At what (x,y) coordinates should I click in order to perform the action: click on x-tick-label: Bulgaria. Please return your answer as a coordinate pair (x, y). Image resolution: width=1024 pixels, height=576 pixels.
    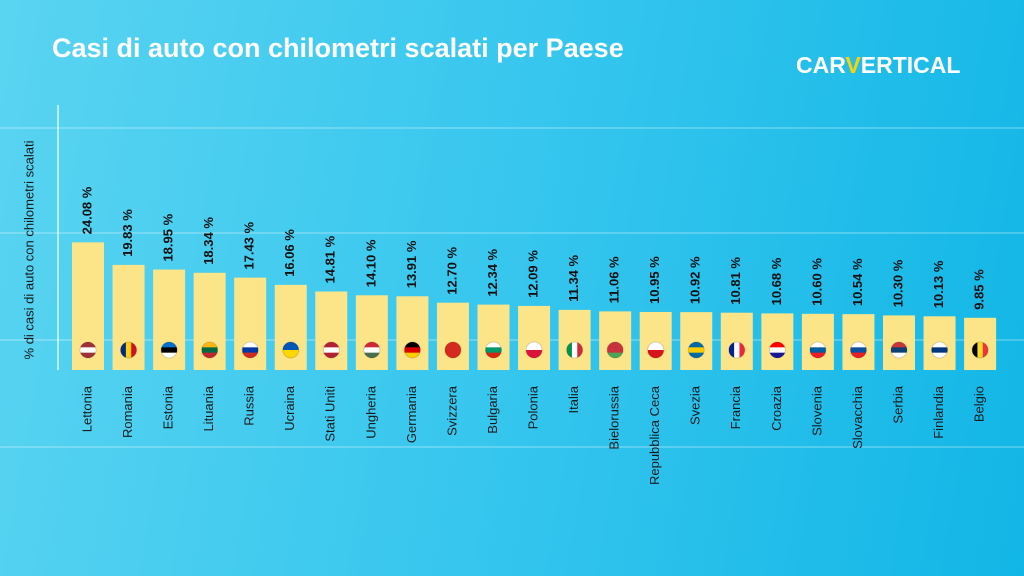
    Looking at the image, I should click on (492, 409).